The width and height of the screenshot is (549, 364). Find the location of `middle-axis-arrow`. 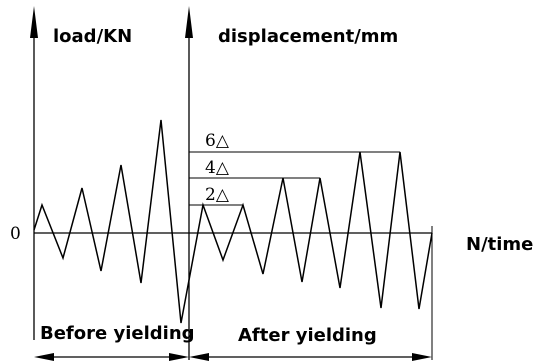

middle-axis-arrow is located at coordinates (189, 22).